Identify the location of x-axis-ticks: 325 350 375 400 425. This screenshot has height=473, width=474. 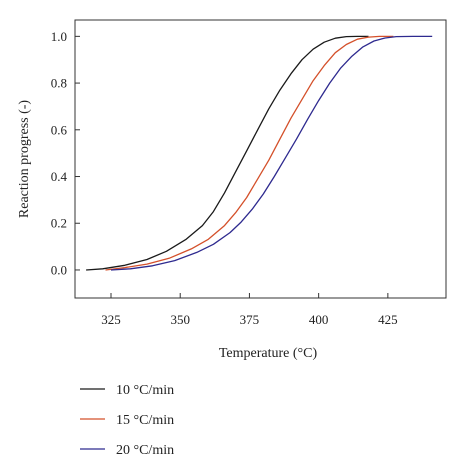
(249, 310).